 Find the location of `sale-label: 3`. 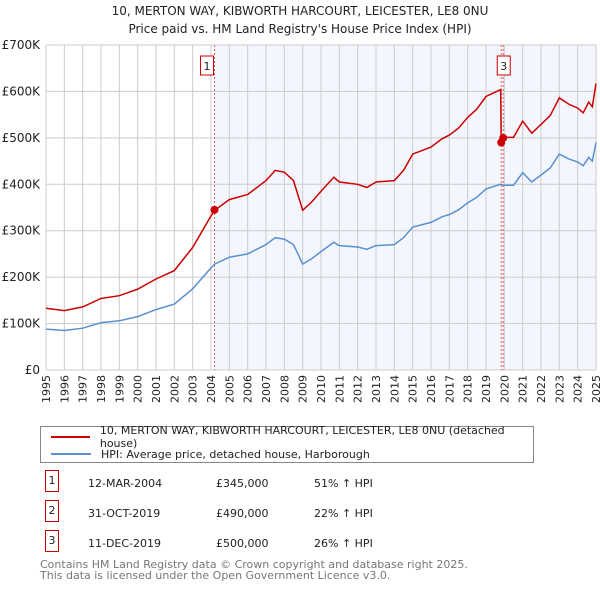

sale-label: 3 is located at coordinates (503, 66).